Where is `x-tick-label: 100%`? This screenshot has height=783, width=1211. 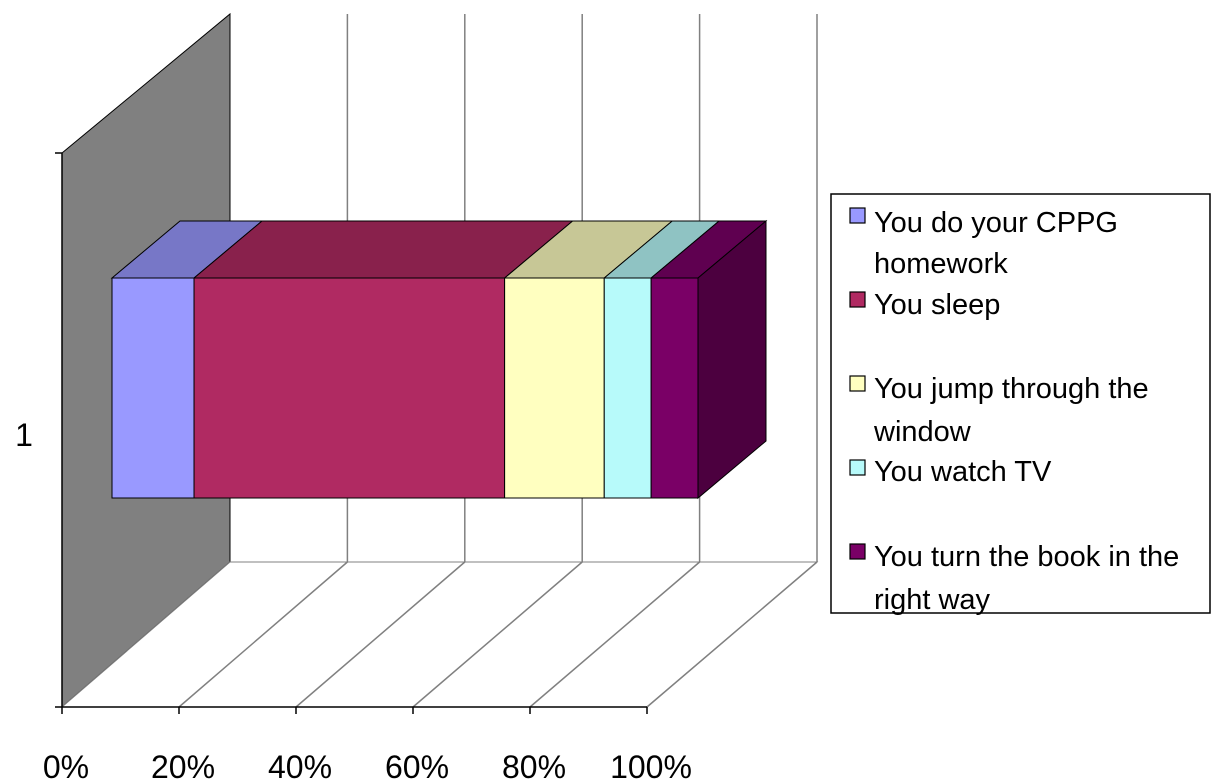
x-tick-label: 100% is located at coordinates (651, 766).